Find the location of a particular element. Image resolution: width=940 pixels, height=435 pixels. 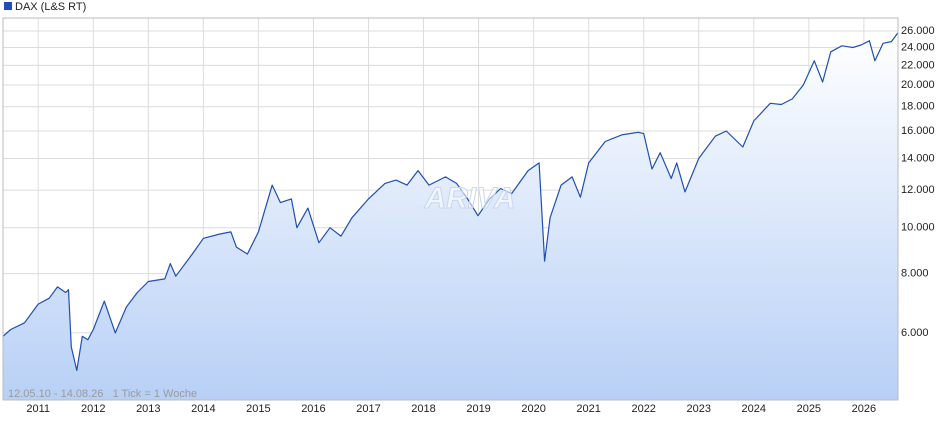

watermark: ARIVA is located at coordinates (469, 198).